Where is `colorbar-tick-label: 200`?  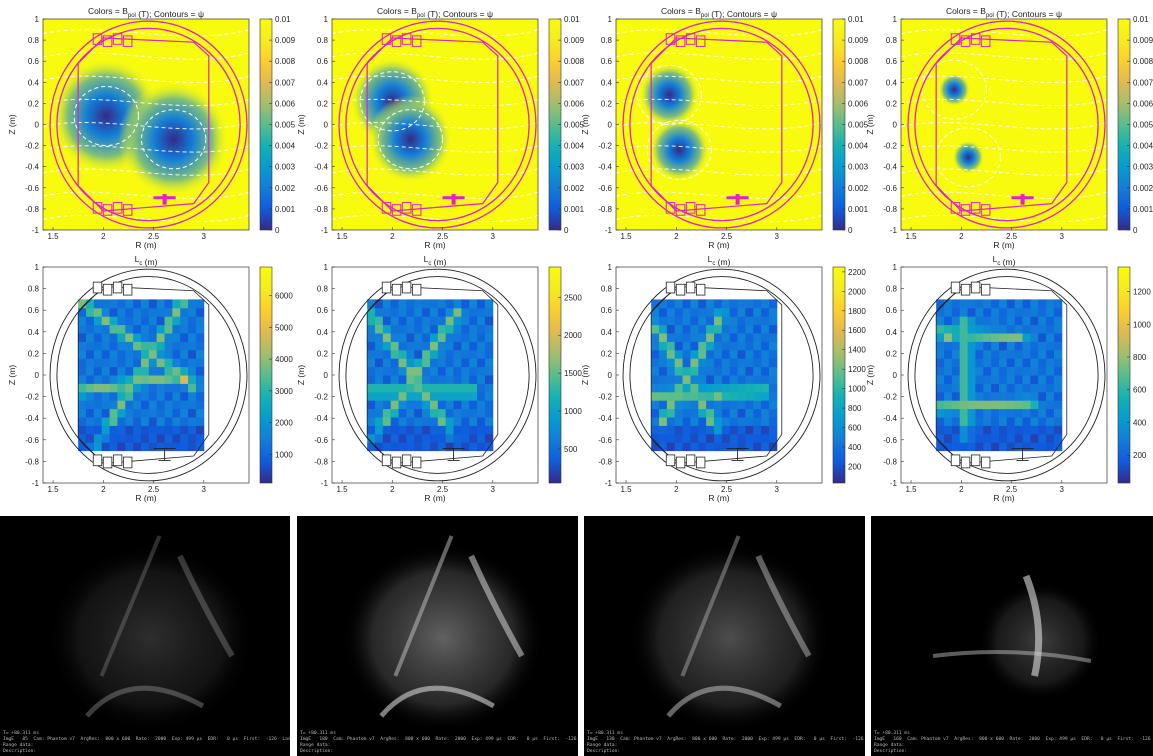
colorbar-tick-label: 200 is located at coordinates (1140, 455).